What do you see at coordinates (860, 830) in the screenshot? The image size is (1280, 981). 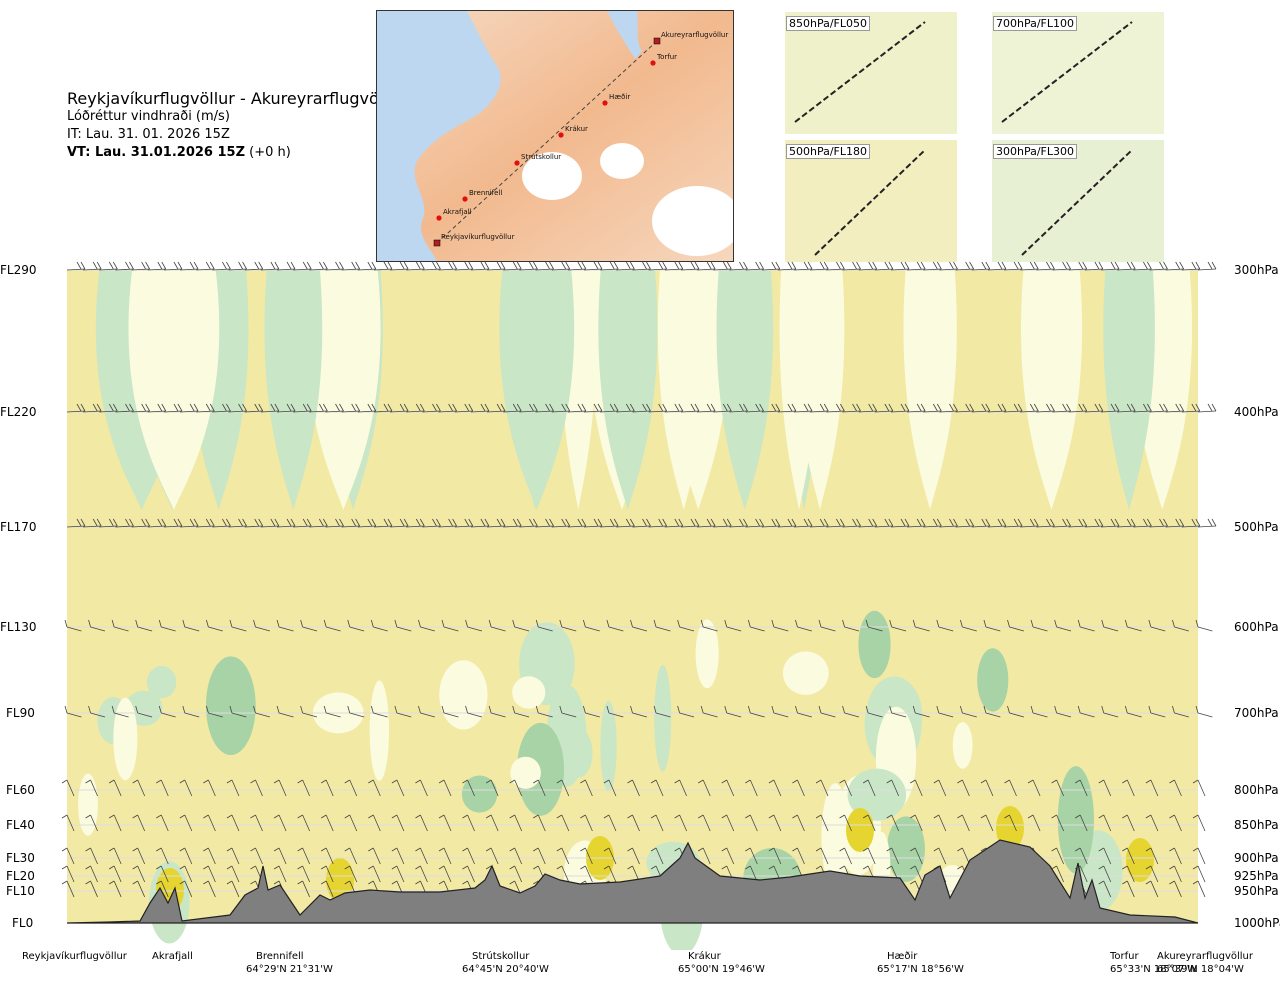 I see `downdraft-core` at bounding box center [860, 830].